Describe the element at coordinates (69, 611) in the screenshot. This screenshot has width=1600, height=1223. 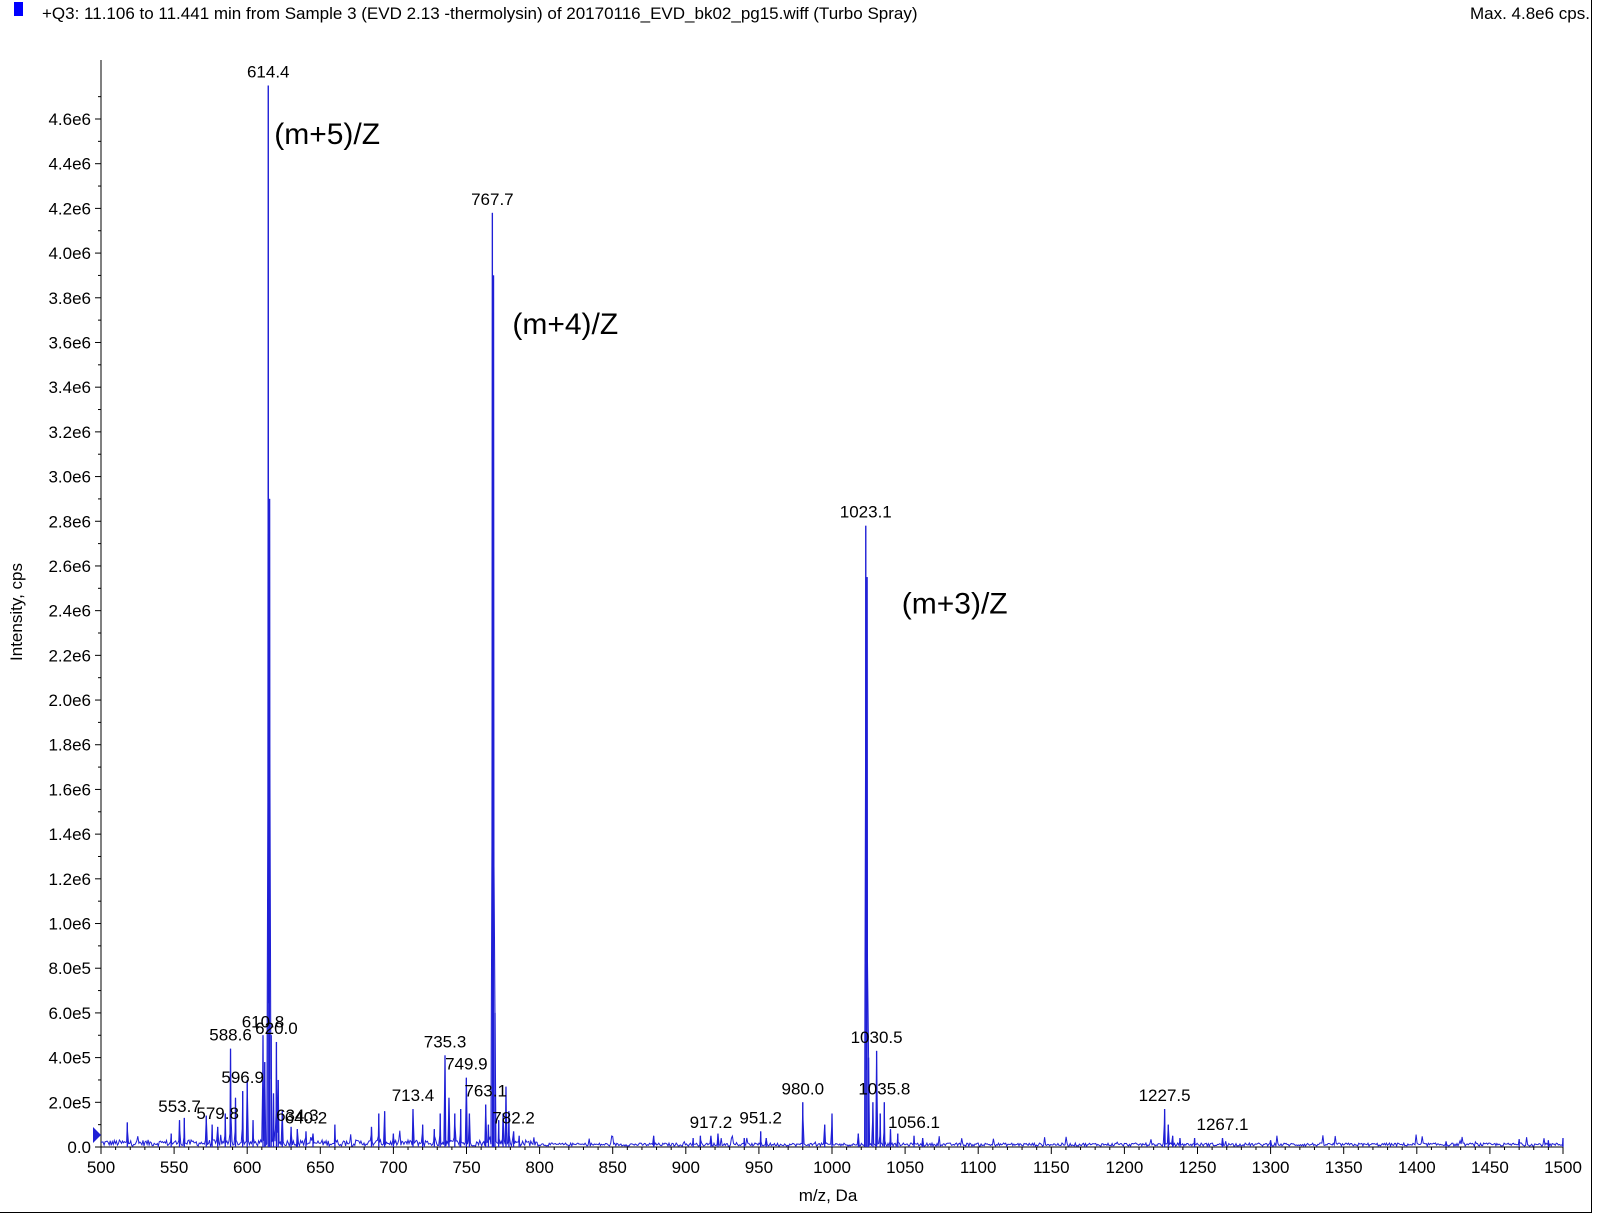
I see `y-tick-label: 2.4e6` at that location.